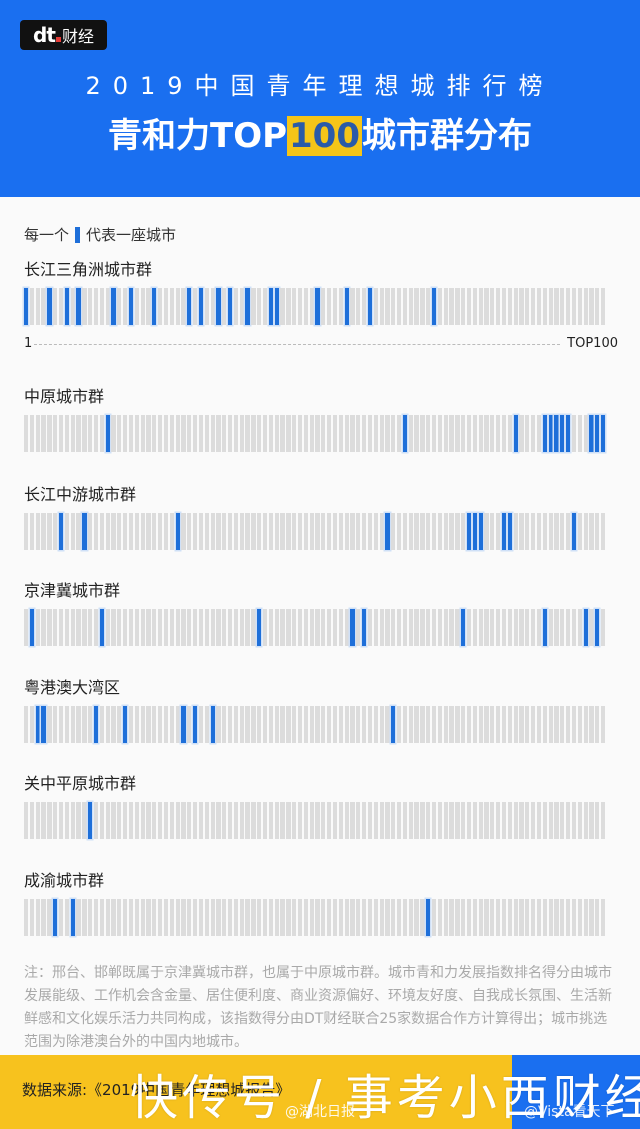  Describe the element at coordinates (324, 136) in the screenshot. I see `title-highlight: 100` at that location.